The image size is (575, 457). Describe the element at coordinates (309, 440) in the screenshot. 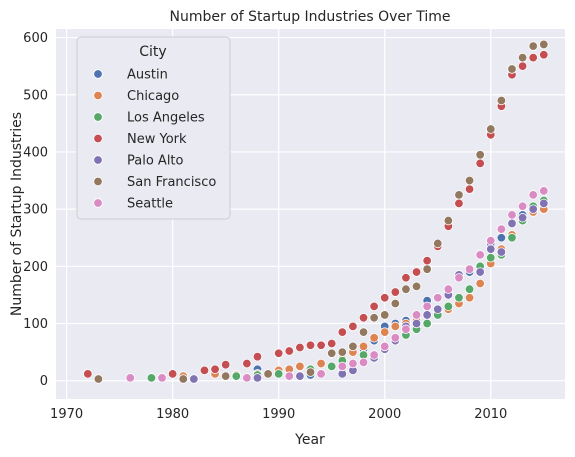

I see `x-axis-label: Year` at that location.